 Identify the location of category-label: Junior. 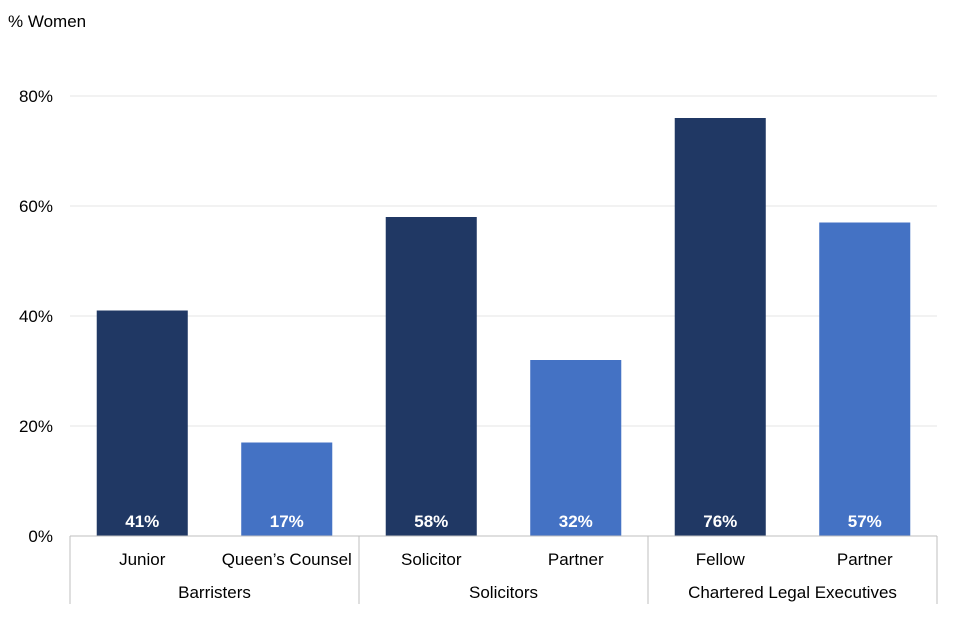
(142, 559).